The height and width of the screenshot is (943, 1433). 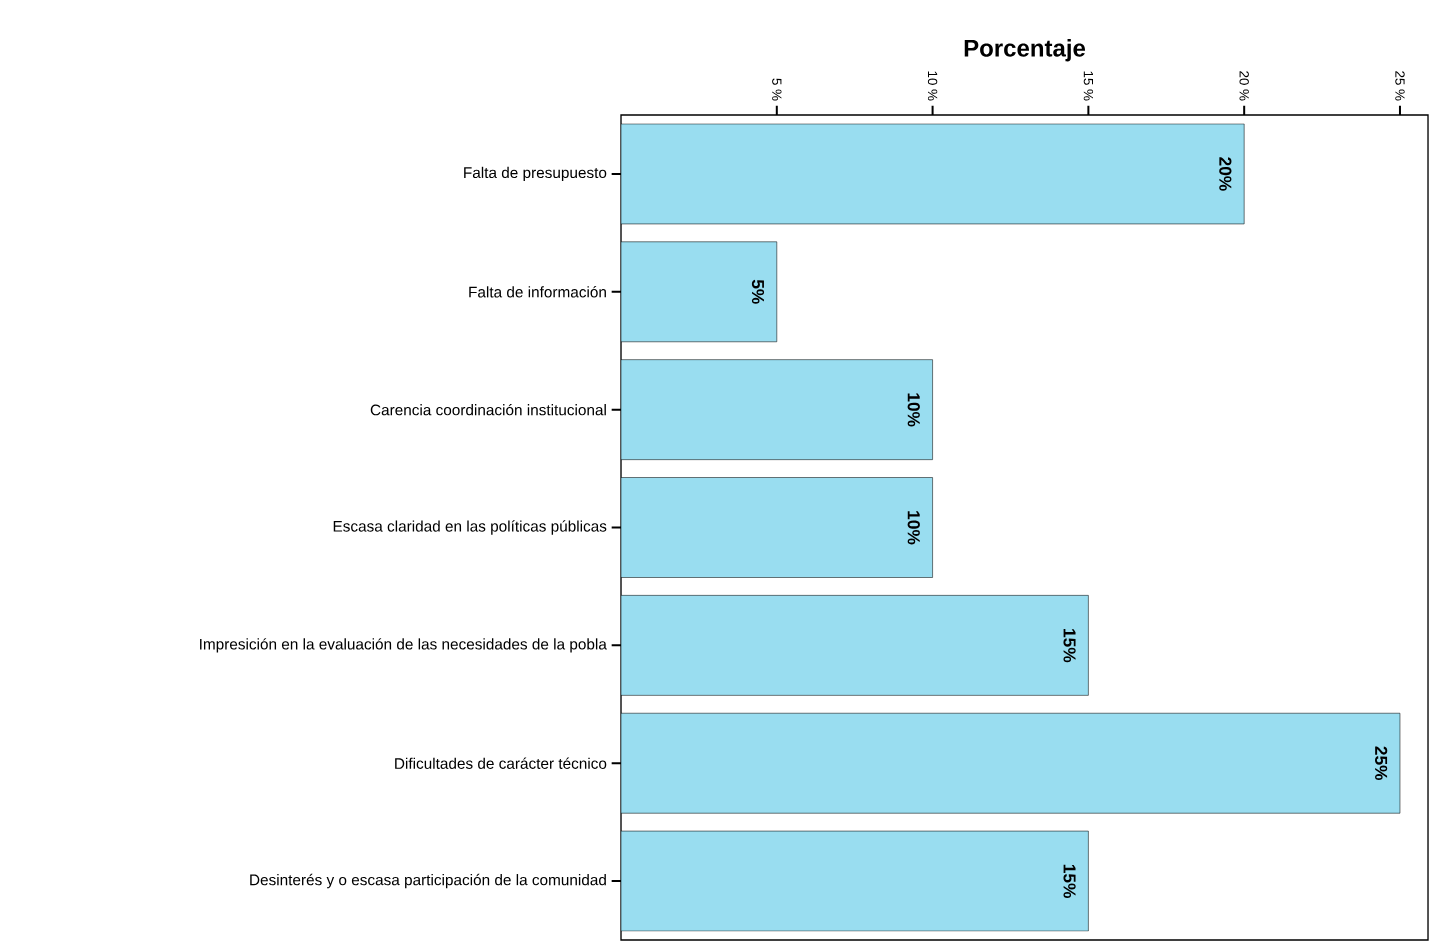 What do you see at coordinates (1025, 50) in the screenshot?
I see `x-axis-title: Porcentaje` at bounding box center [1025, 50].